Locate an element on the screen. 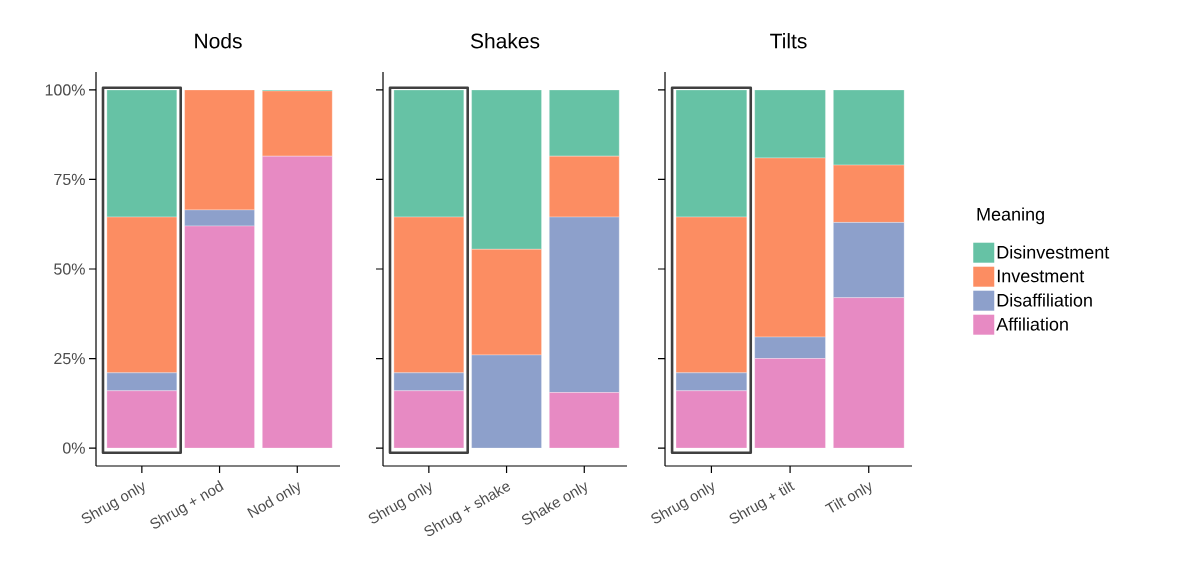 The height and width of the screenshot is (582, 1188). x-tick-label: Shrug + tilt is located at coordinates (762, 502).